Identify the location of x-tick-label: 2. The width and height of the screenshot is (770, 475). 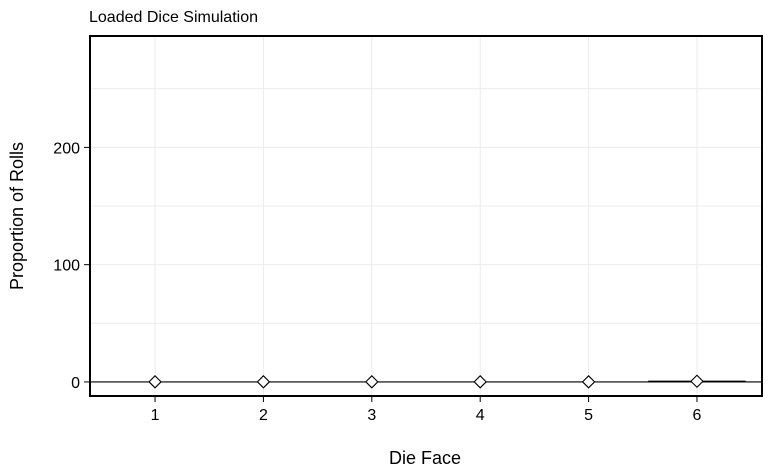
(263, 415).